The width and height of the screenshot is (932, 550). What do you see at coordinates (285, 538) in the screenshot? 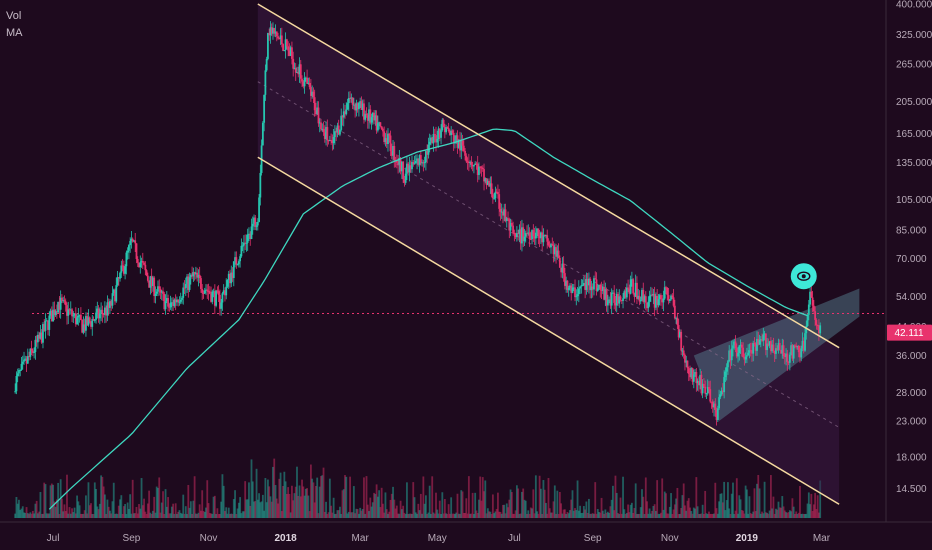
I see `x-tick-label: 2018` at bounding box center [285, 538].